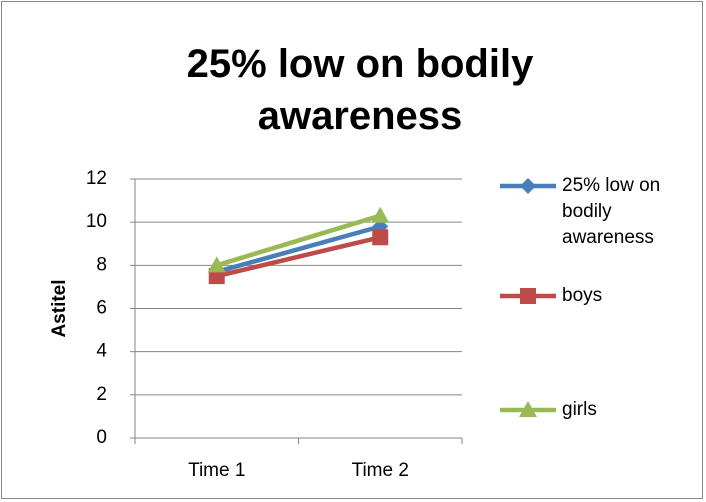  Describe the element at coordinates (582, 295) in the screenshot. I see `legend-label: boys` at that location.